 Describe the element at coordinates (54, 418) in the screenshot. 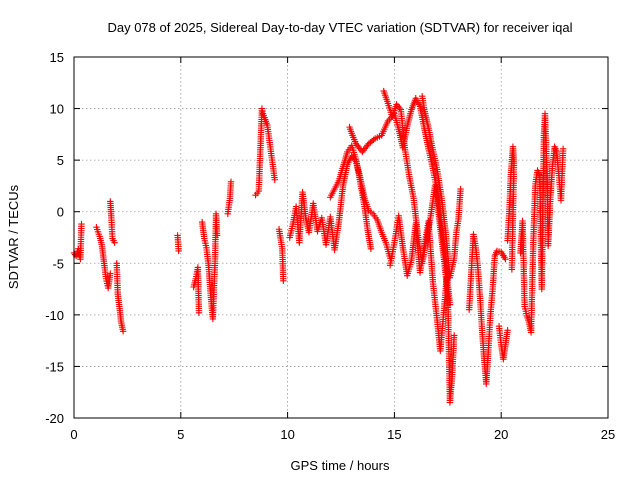

I see `y-tick-label: -20` at that location.